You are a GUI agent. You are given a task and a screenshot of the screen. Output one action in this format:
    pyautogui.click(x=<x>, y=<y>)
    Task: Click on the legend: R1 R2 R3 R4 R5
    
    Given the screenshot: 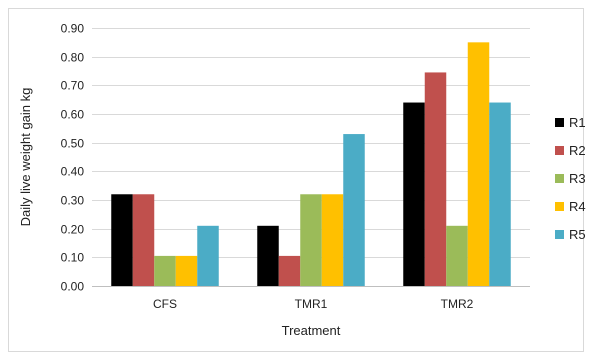 What is the action you would take?
    pyautogui.click(x=570, y=178)
    